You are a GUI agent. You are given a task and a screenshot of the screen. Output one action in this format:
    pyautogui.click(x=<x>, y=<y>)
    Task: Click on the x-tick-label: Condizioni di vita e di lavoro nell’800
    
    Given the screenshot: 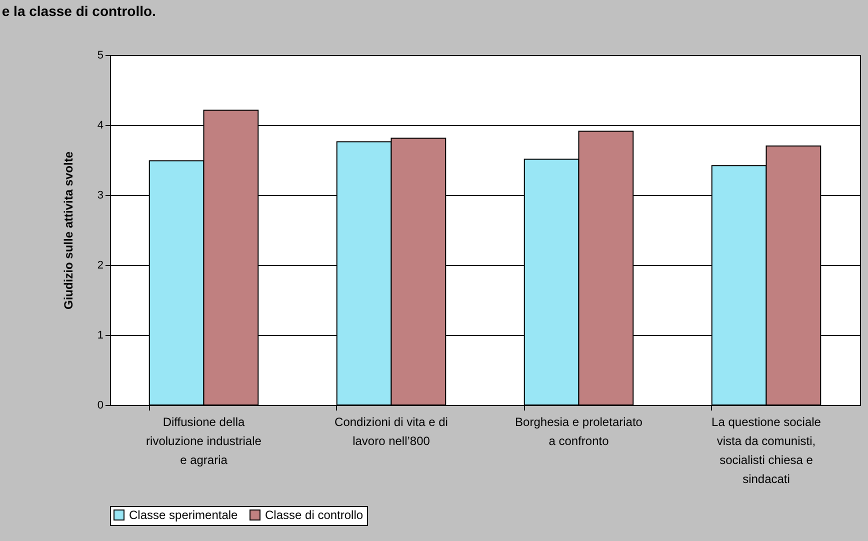 What is the action you would take?
    pyautogui.click(x=391, y=431)
    